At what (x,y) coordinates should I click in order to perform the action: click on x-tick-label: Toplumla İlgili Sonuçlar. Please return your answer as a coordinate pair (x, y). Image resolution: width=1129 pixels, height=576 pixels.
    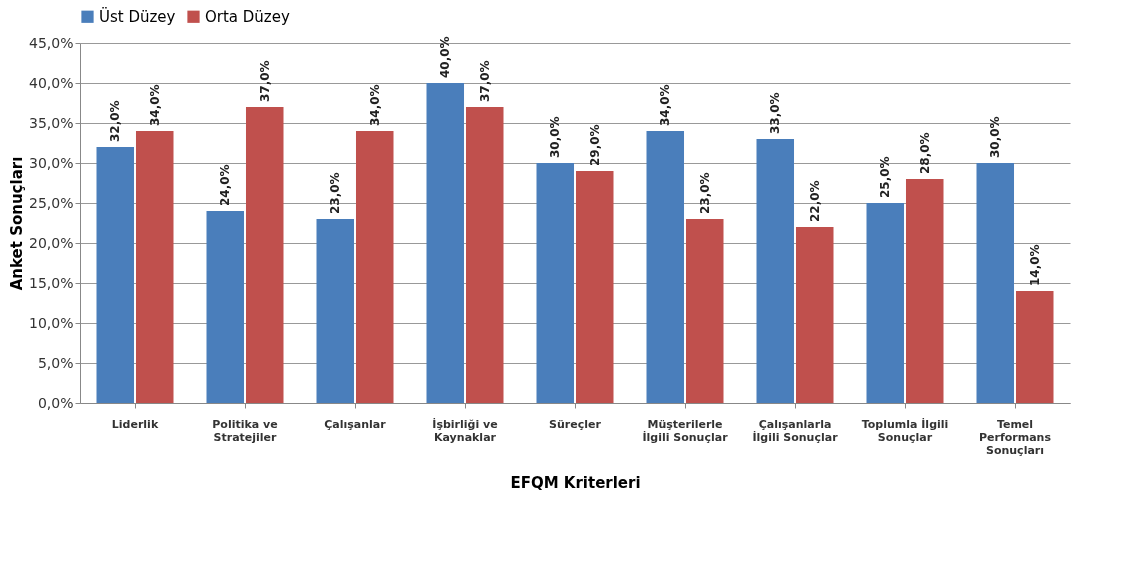
    Looking at the image, I should click on (905, 430).